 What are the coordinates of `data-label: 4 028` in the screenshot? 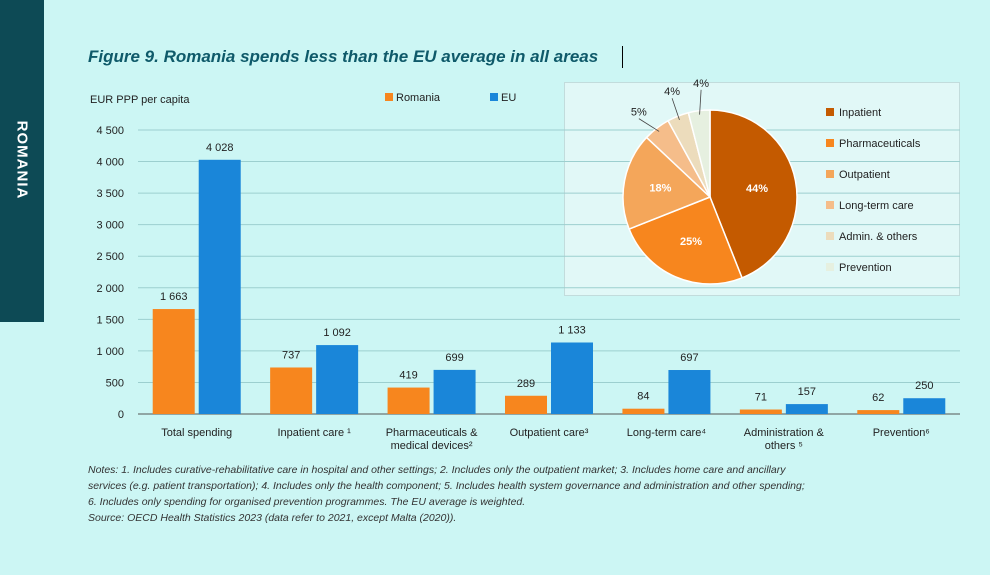 It's located at (220, 148).